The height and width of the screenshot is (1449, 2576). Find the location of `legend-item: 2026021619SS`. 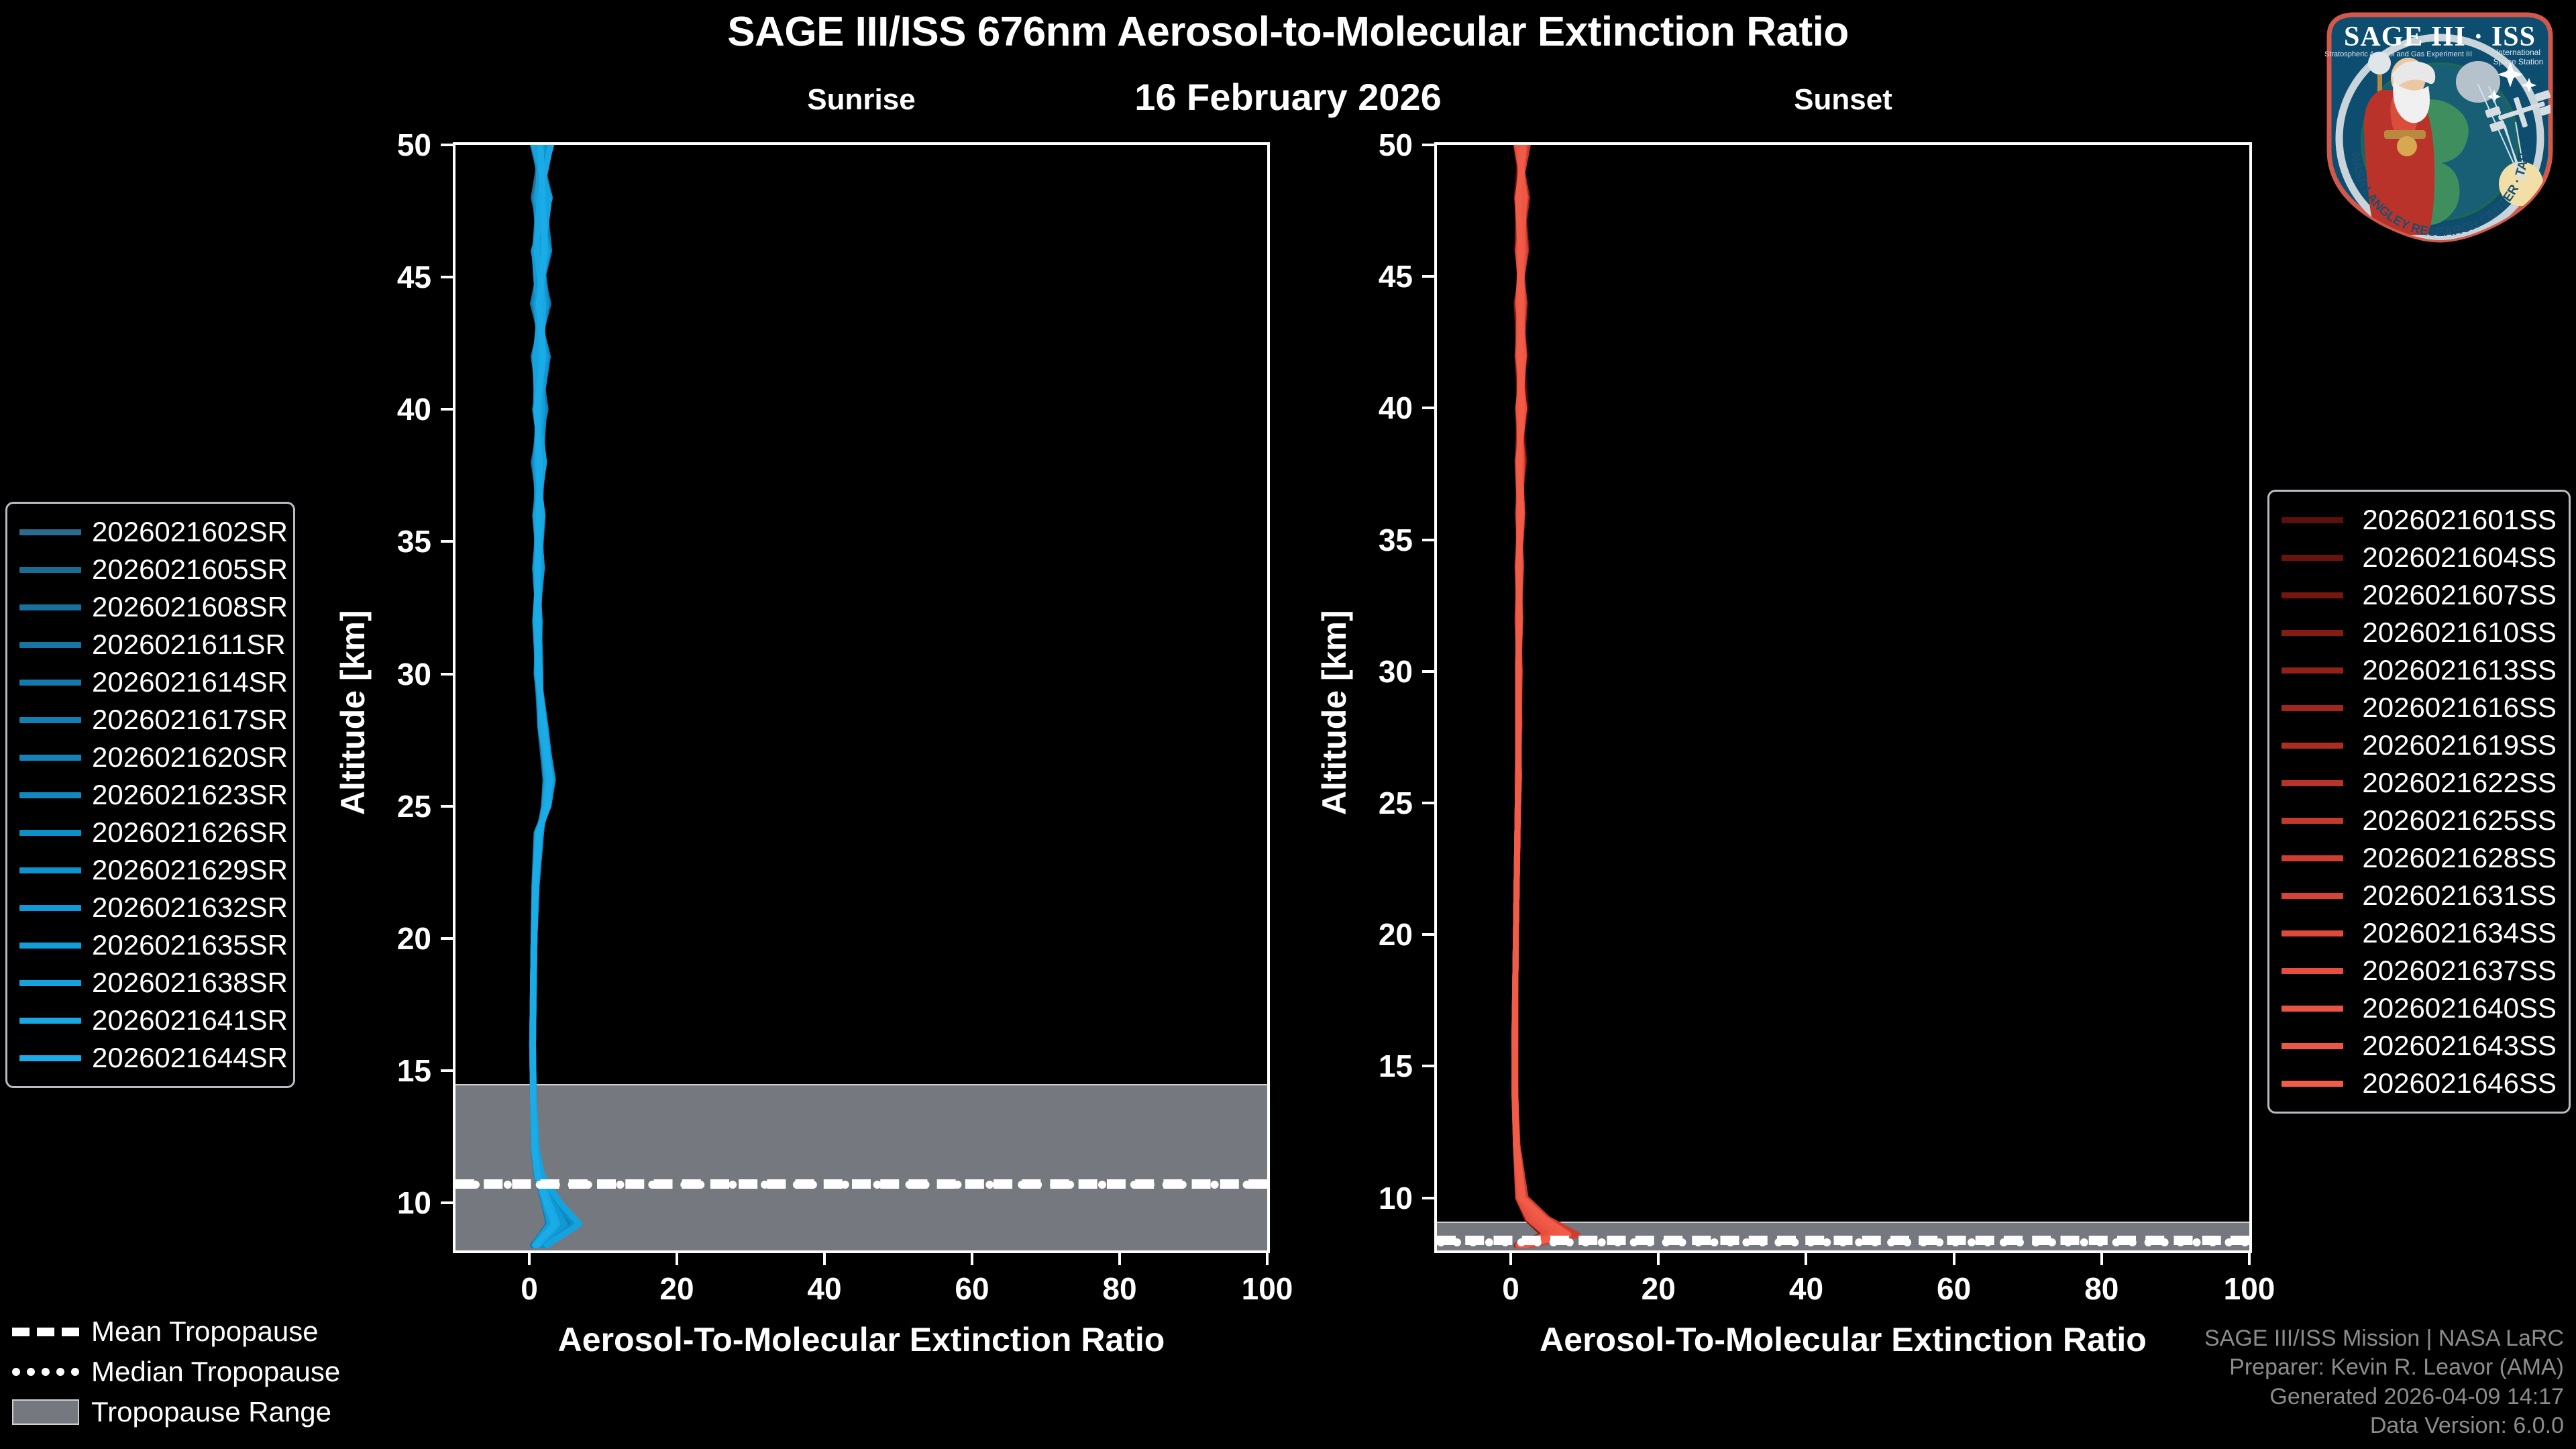

legend-item: 2026021619SS is located at coordinates (2419, 745).